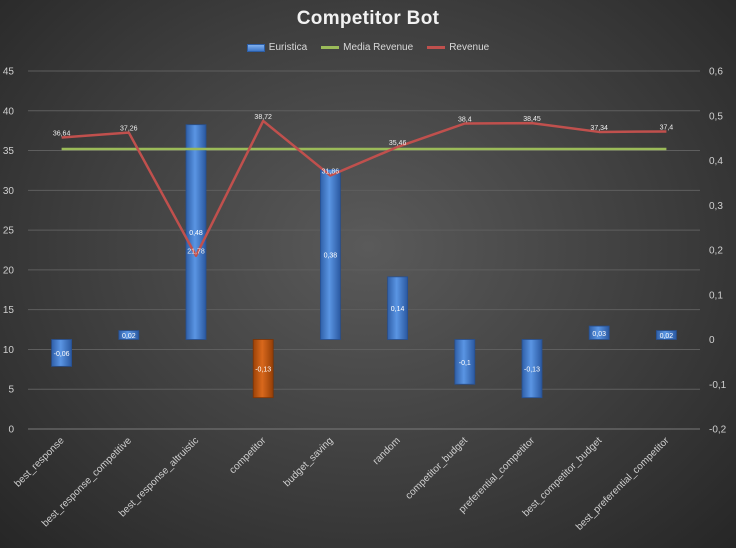 Image resolution: width=736 pixels, height=548 pixels. Describe the element at coordinates (599, 128) in the screenshot. I see `revenue-data-label: 37,34` at that location.